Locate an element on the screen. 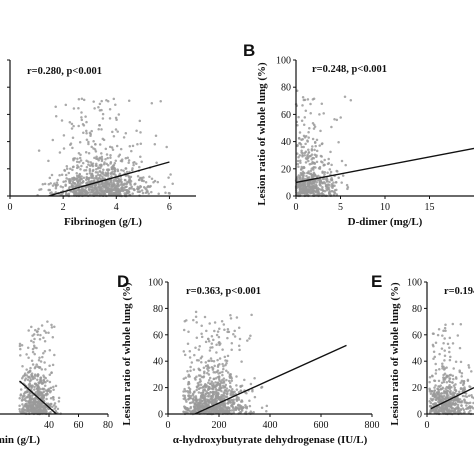 The width and height of the screenshot is (474, 474). y-tick-label: 0 is located at coordinates (160, 415).